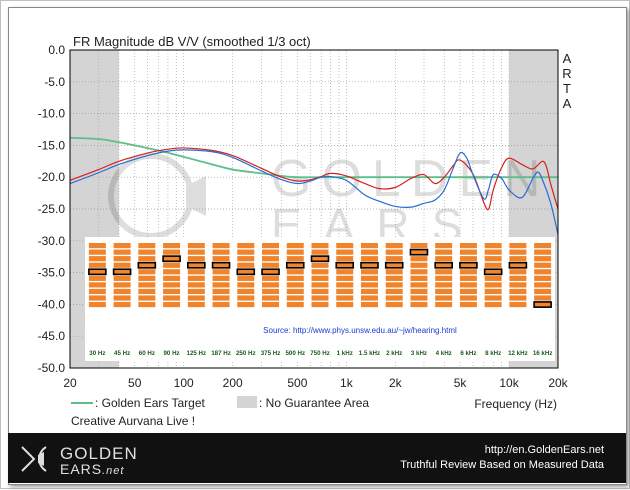 This screenshot has width=630, height=490. I want to click on x-tick-label: 100, so click(184, 383).